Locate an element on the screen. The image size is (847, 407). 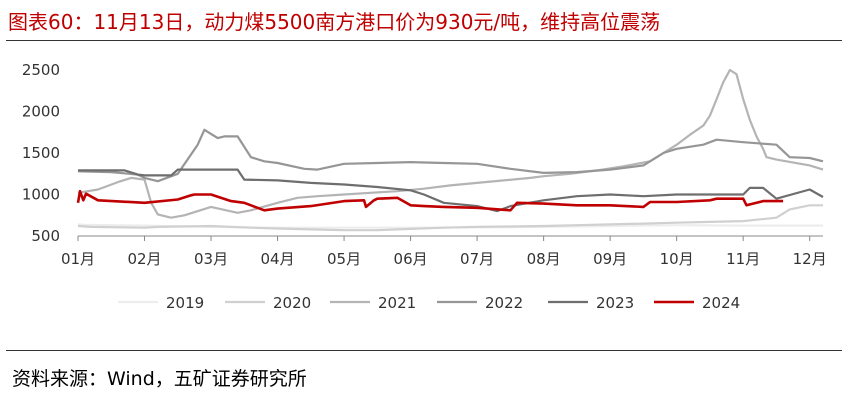
x-tick-label: 04月 is located at coordinates (278, 259).